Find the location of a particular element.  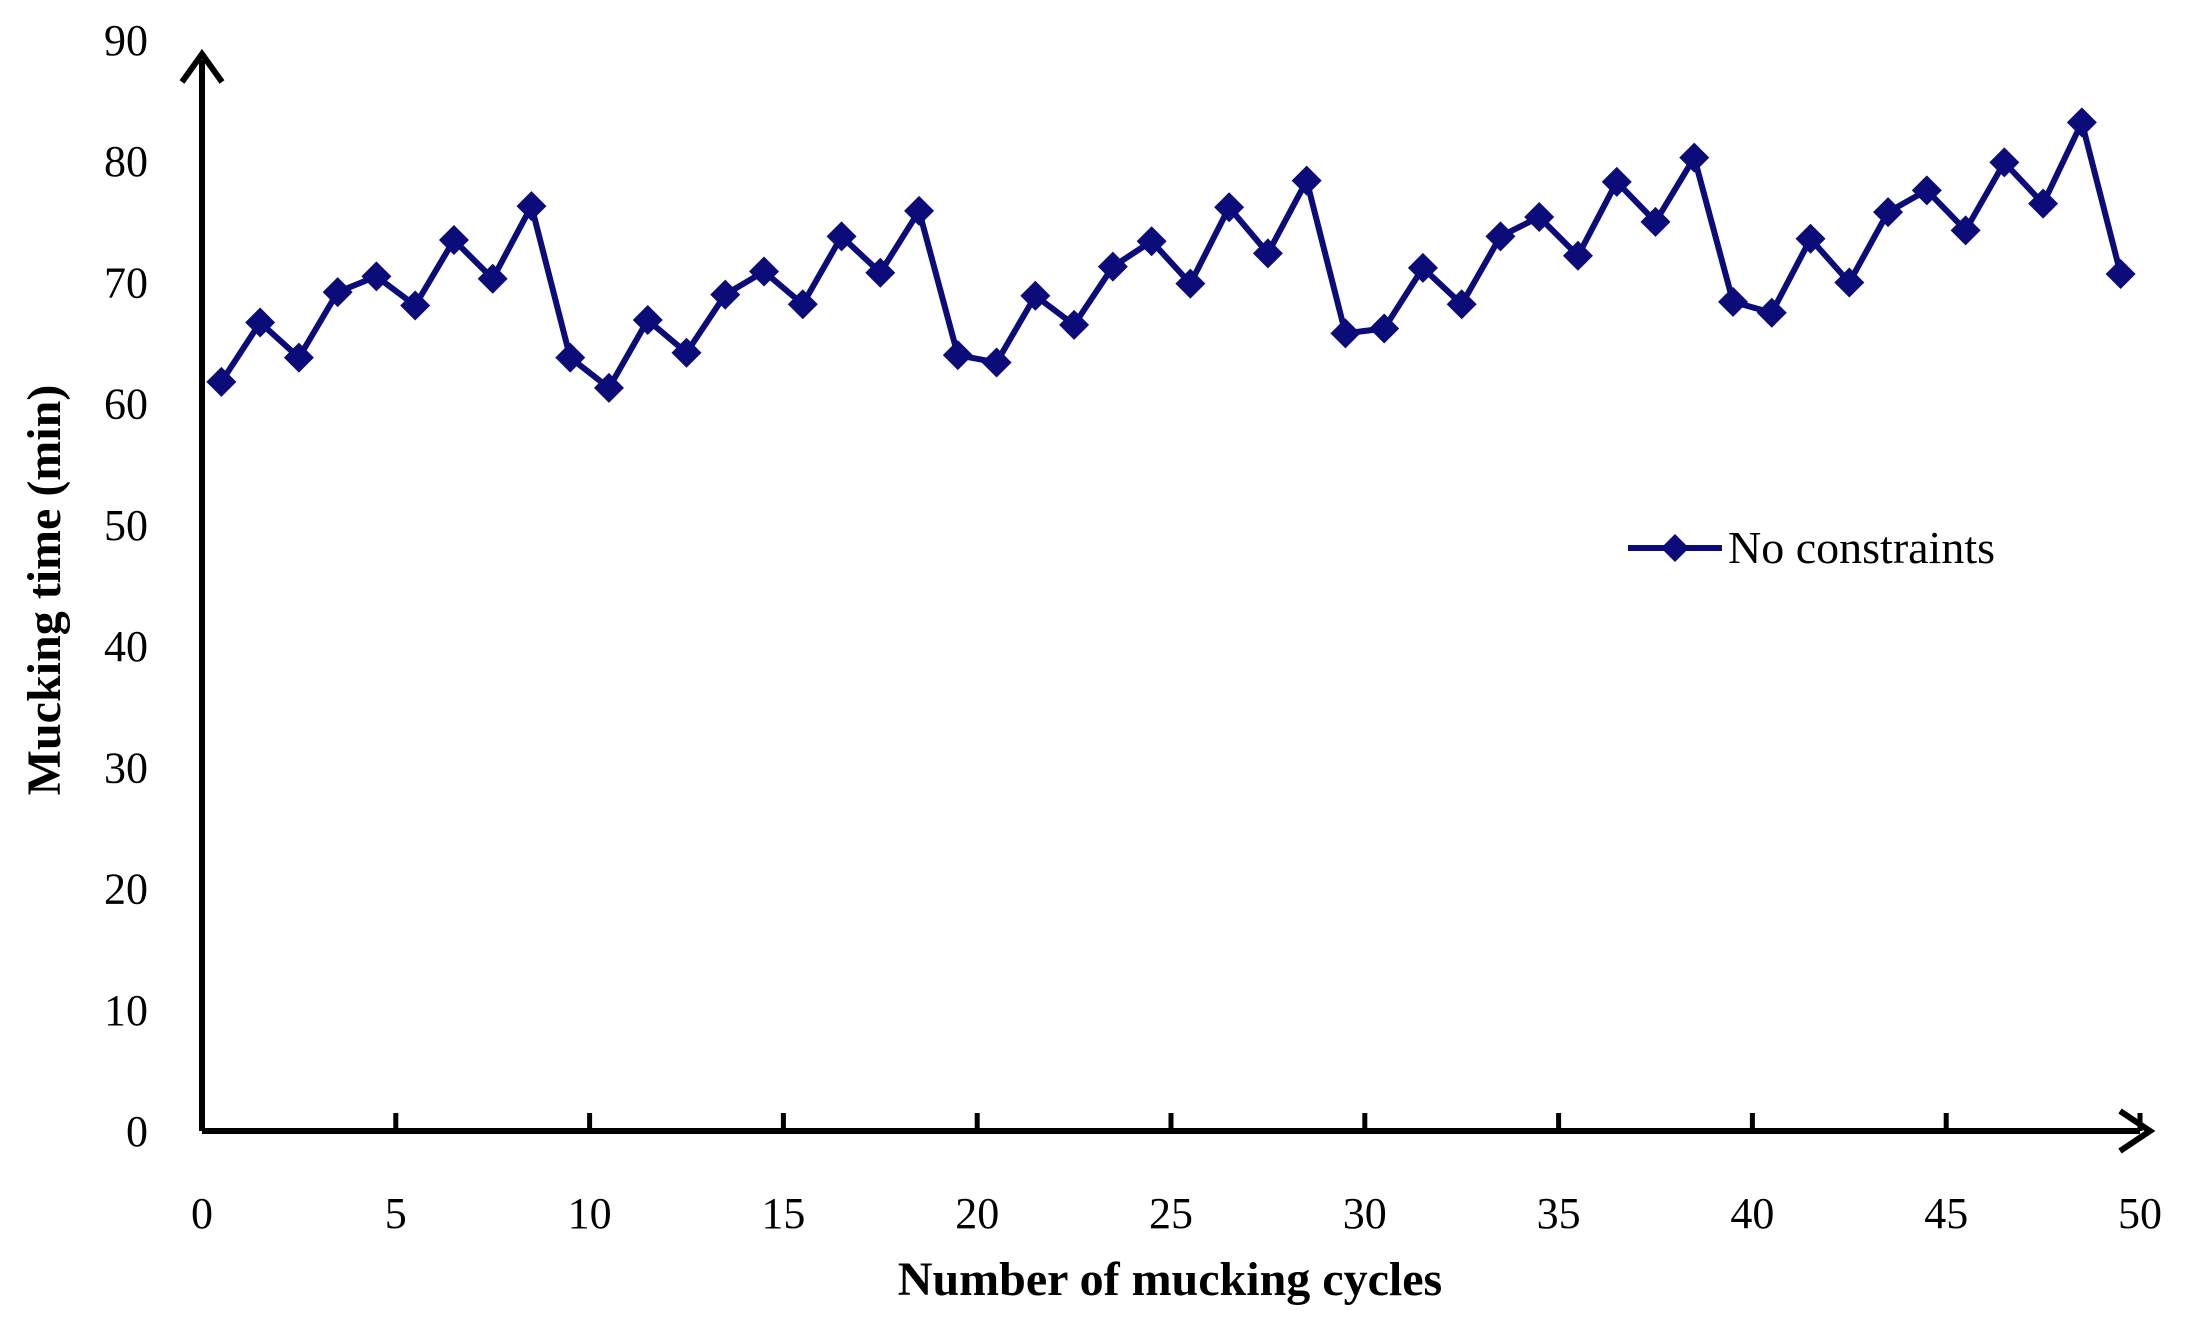

y-tick-label: 30 is located at coordinates (126, 767).